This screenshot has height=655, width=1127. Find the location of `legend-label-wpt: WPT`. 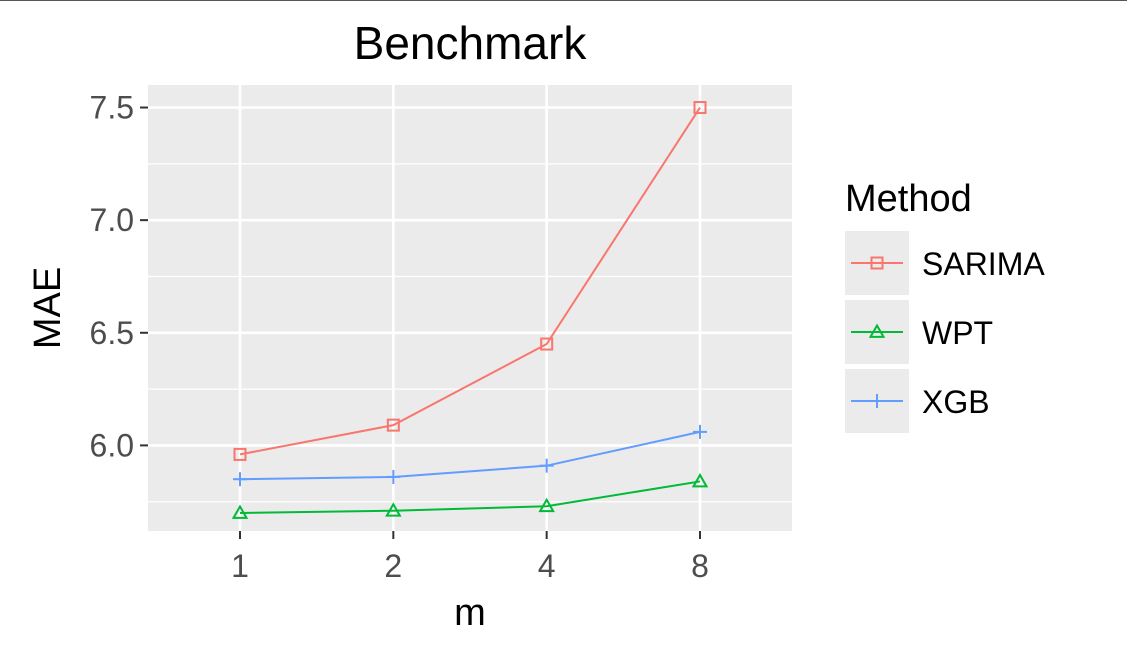

legend-label-wpt: WPT is located at coordinates (957, 333).